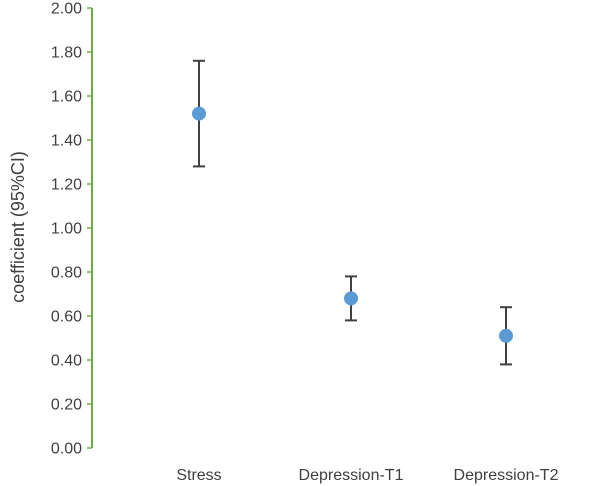 This screenshot has height=486, width=596. I want to click on category-label: Stress, so click(198, 475).